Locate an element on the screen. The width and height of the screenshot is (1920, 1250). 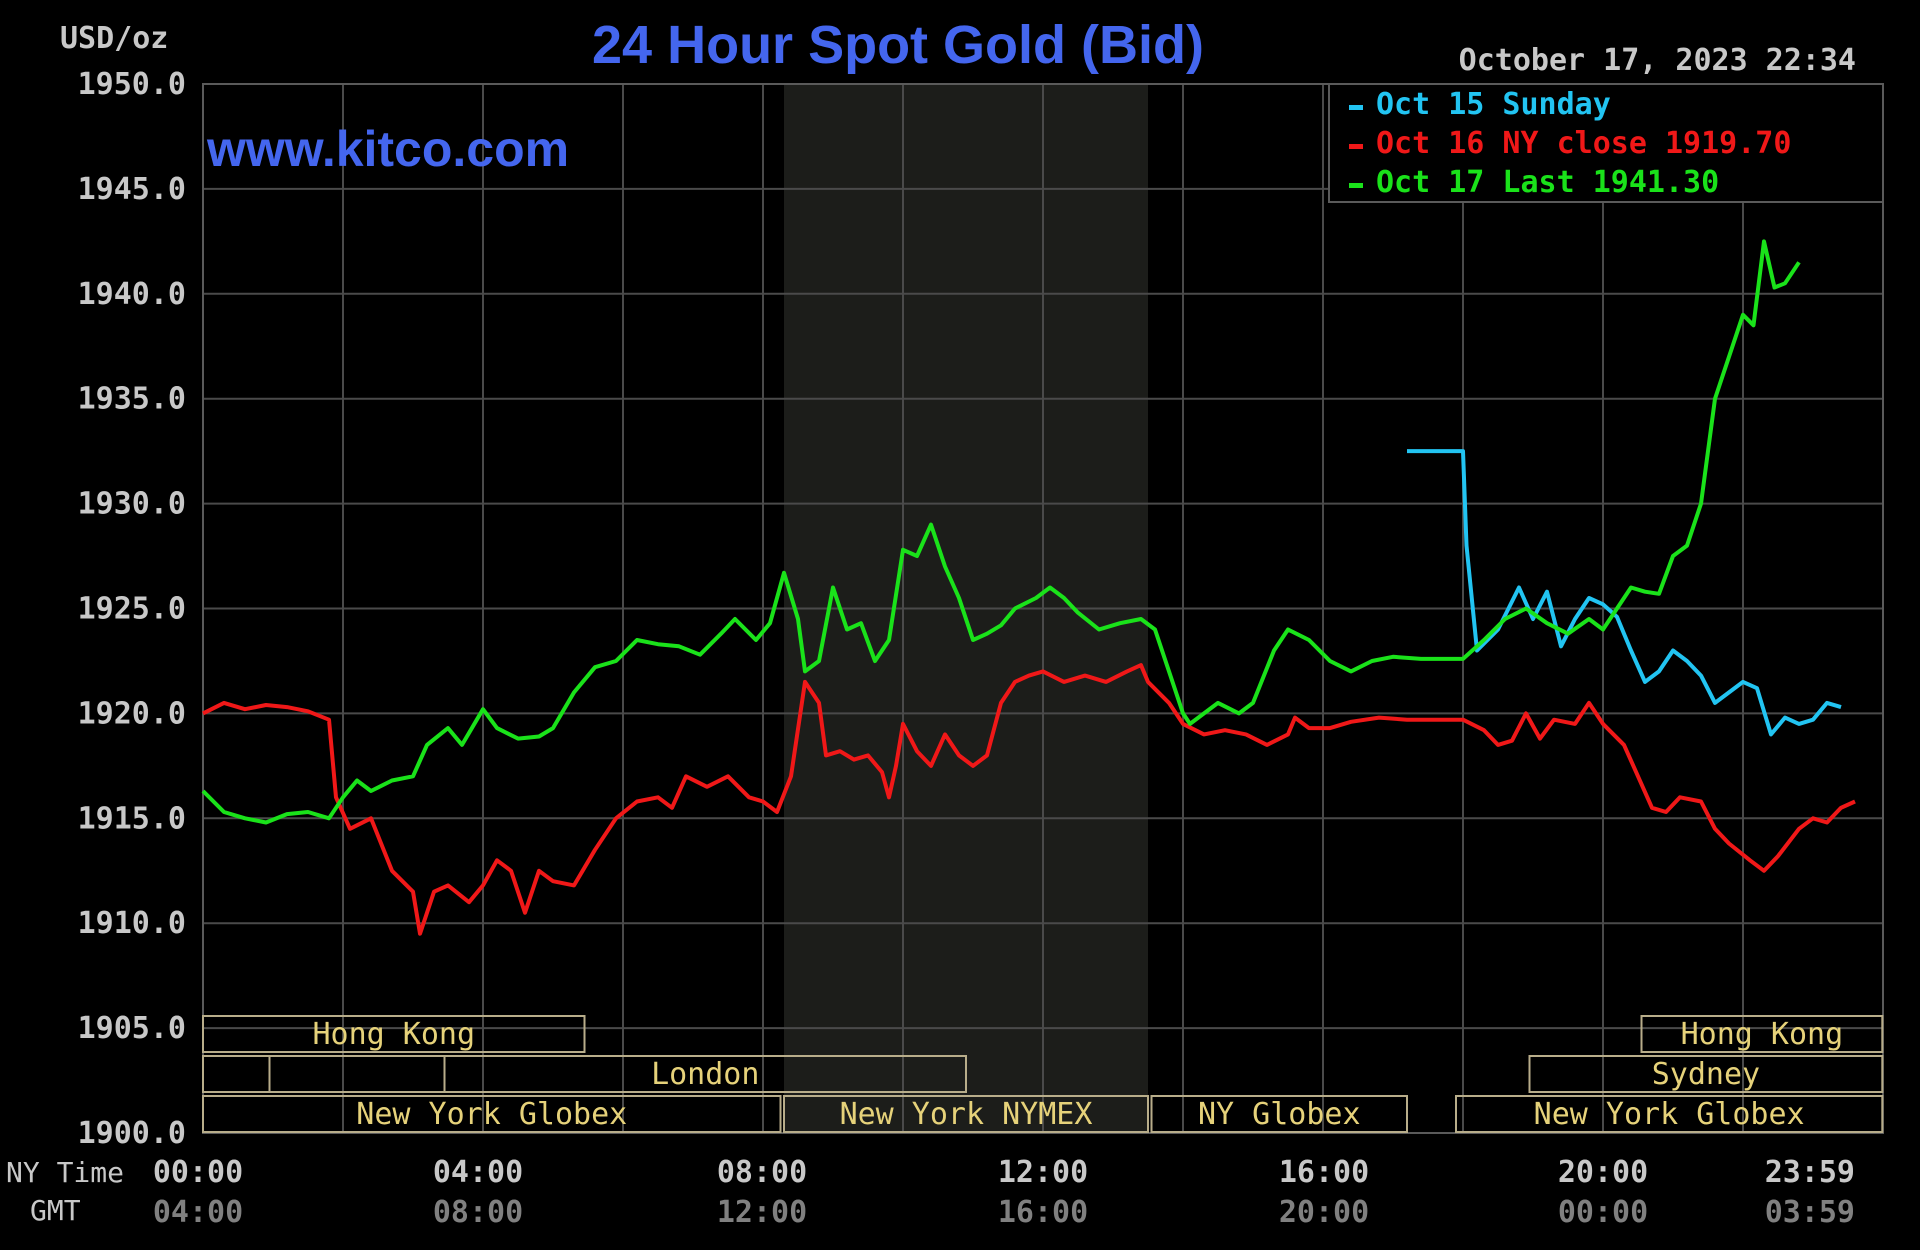
y-tick-label: 1925.0 is located at coordinates (132, 609).